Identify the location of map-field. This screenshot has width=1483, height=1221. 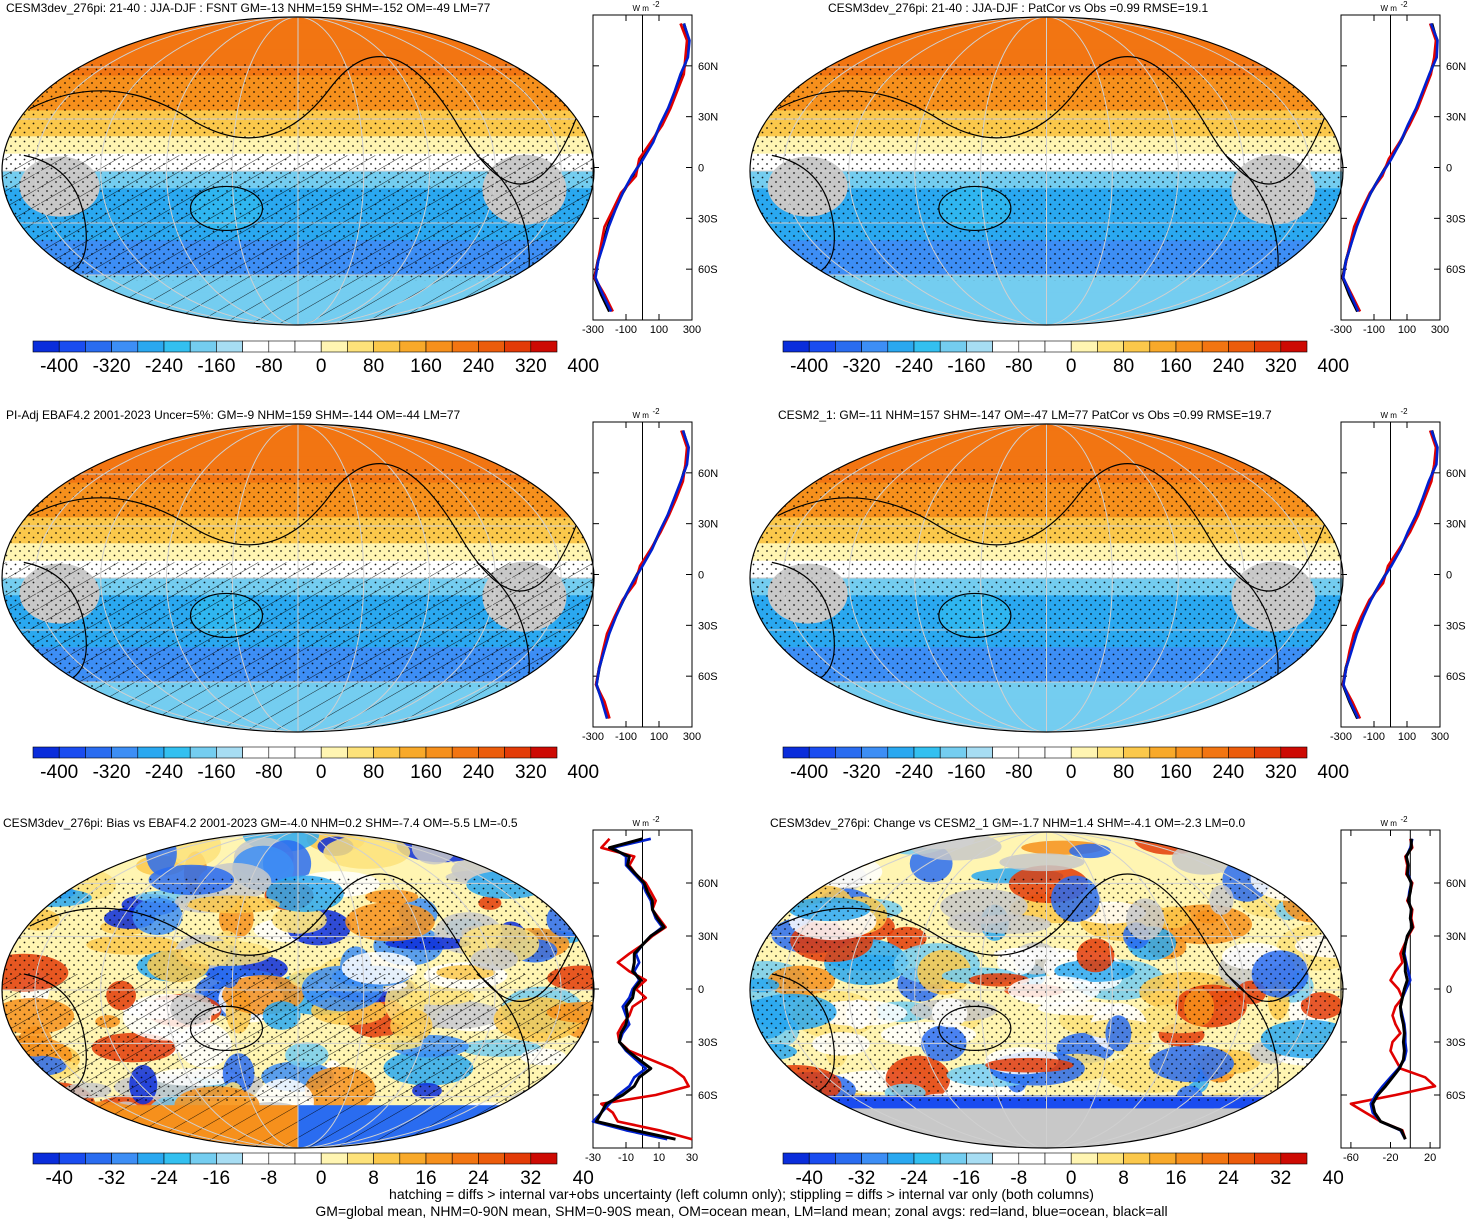
(298, 990).